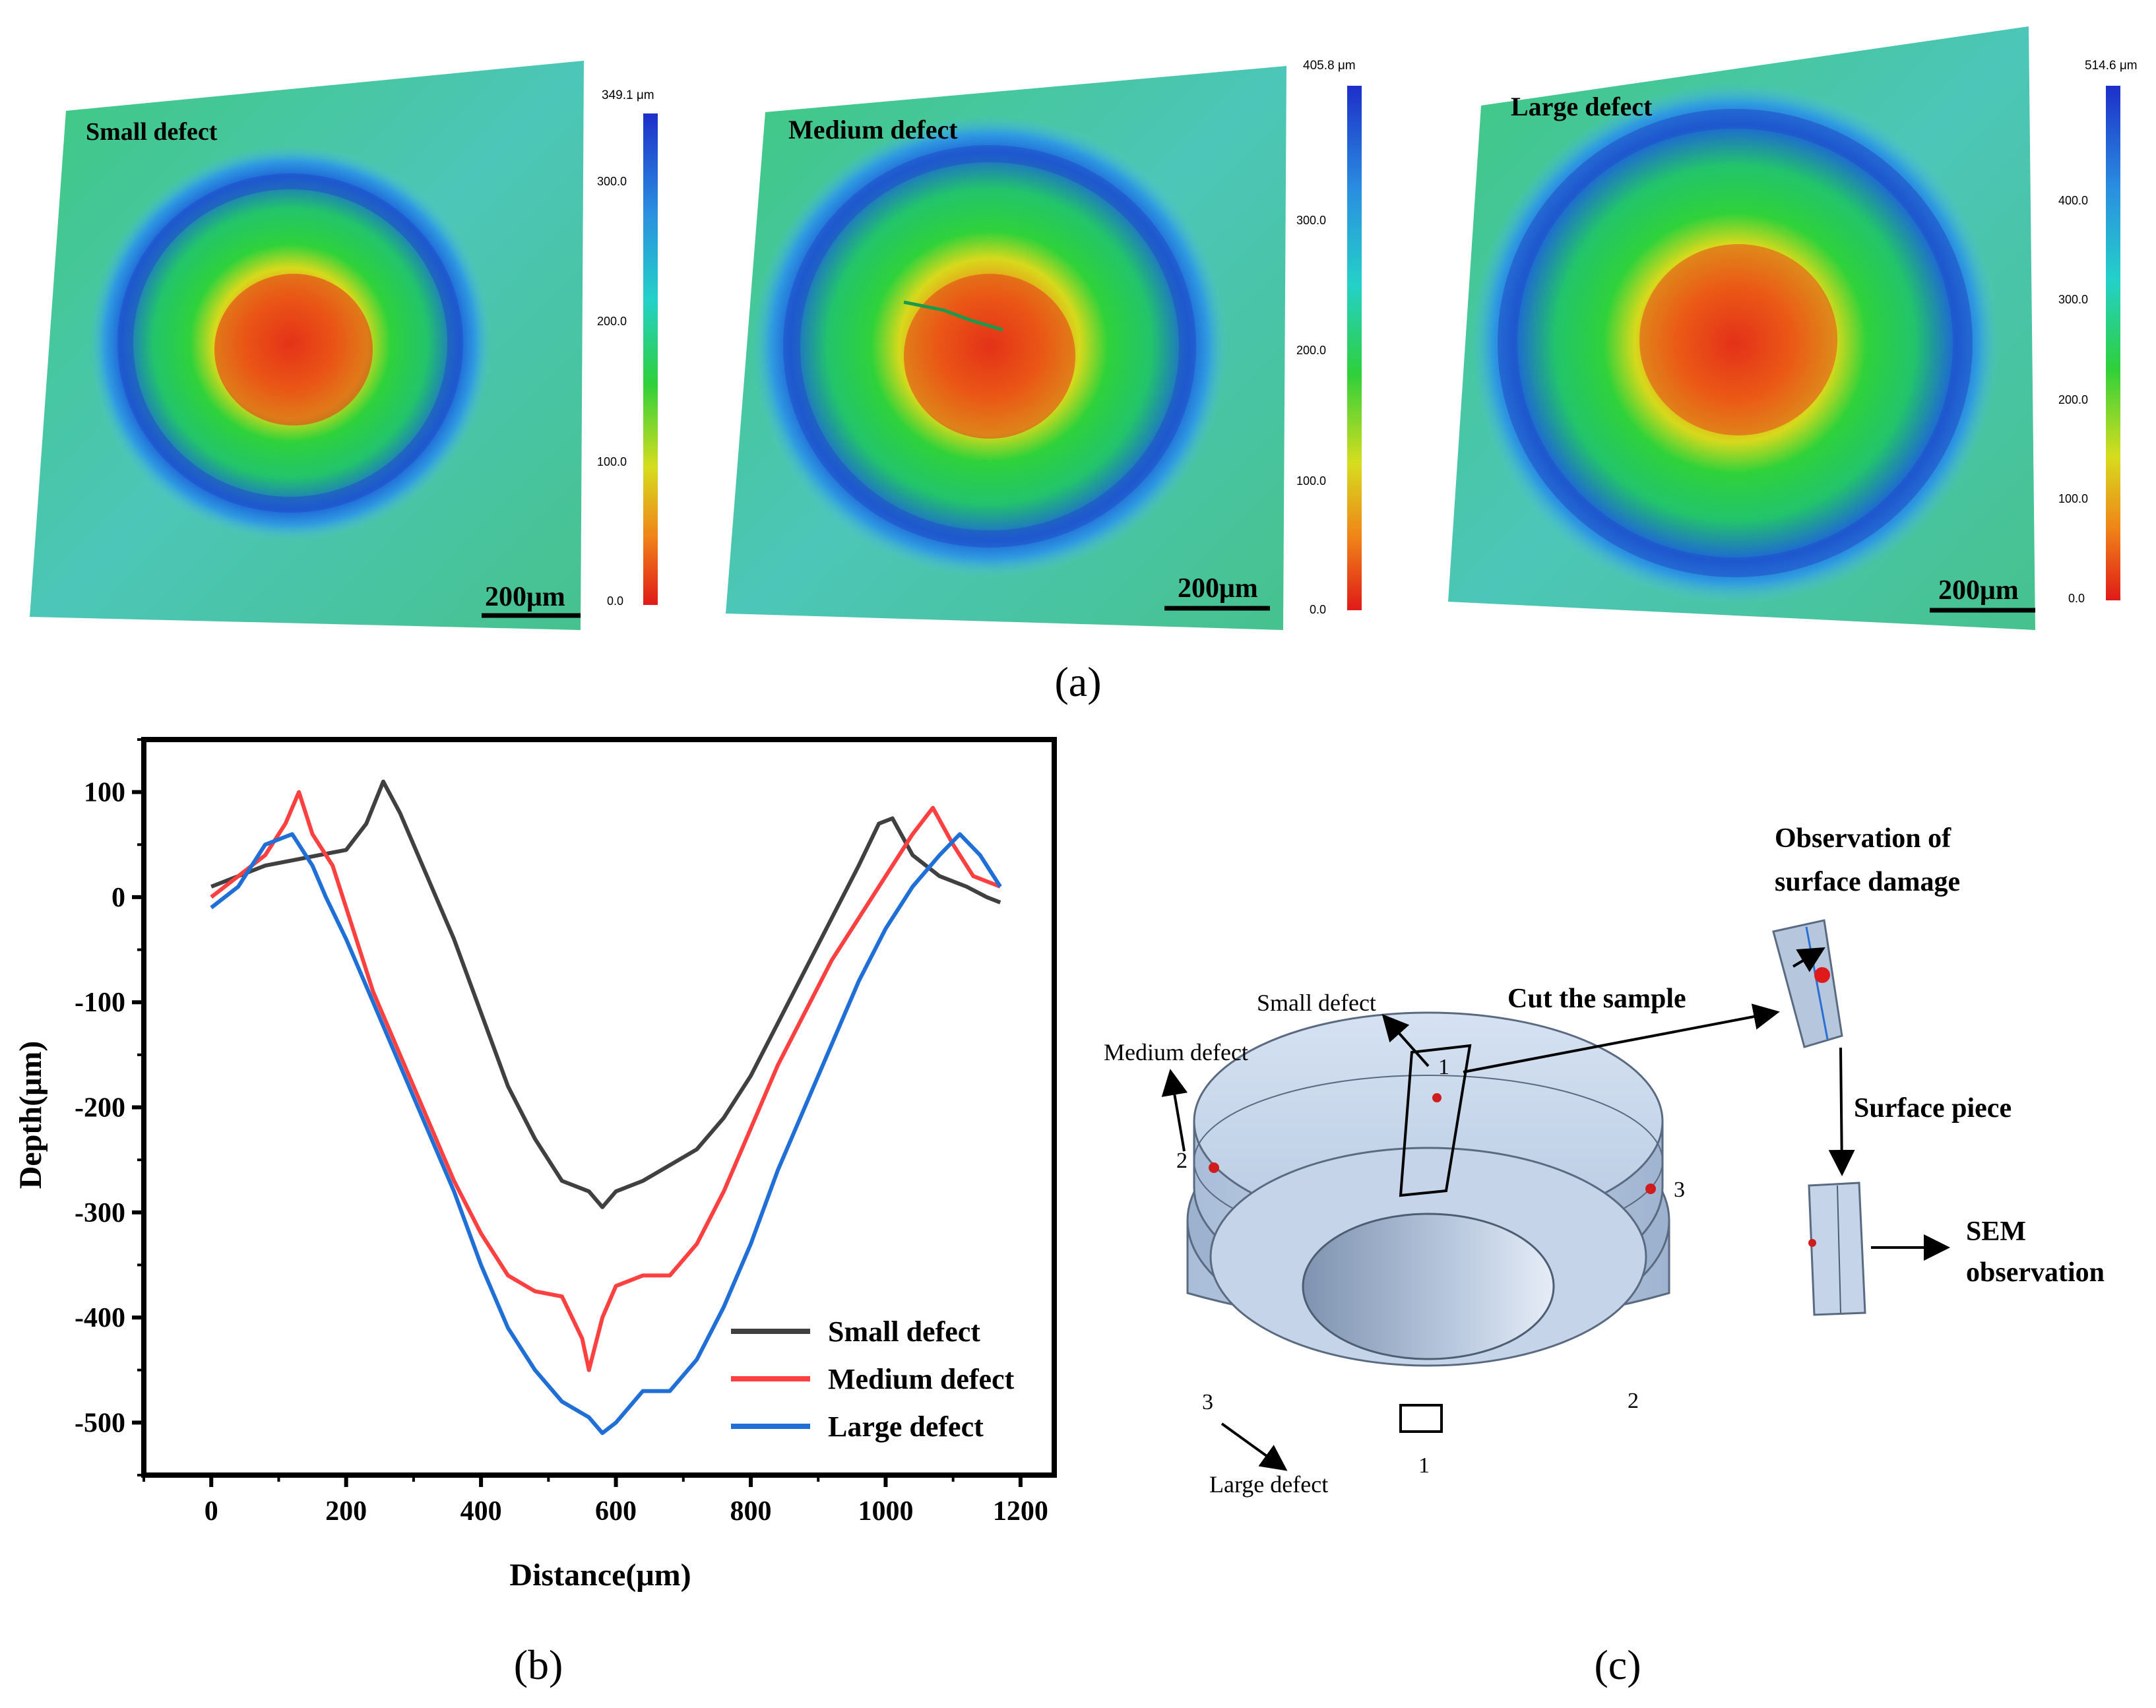  I want to click on map-title-large: Large defect, so click(1582, 106).